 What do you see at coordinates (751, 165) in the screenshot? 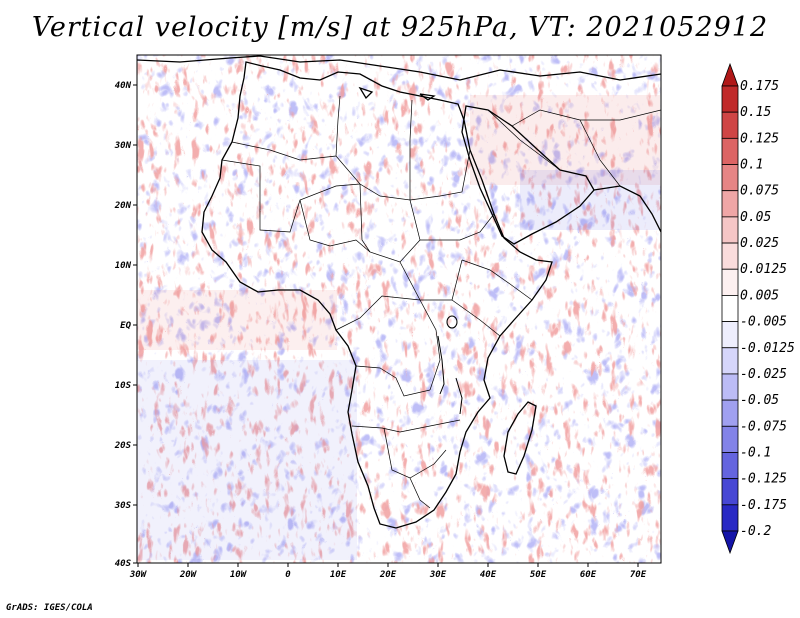
I see `colorbar-label: 0.1` at bounding box center [751, 165].